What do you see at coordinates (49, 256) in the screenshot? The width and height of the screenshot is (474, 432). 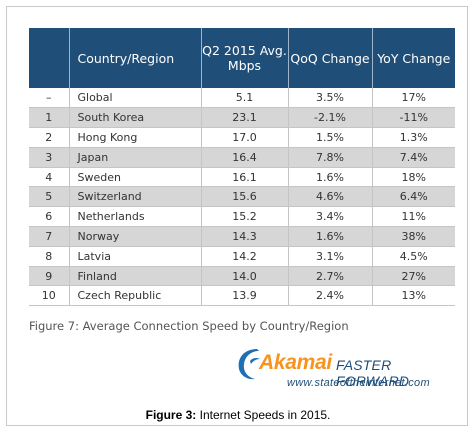 I see `rank-cell: 8` at bounding box center [49, 256].